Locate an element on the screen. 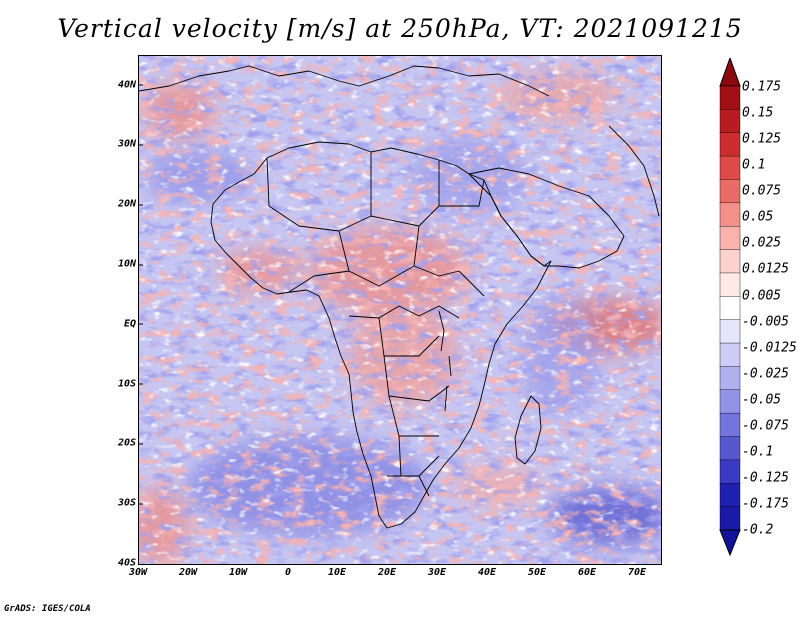  colorbar-label: -0.005 is located at coordinates (765, 322).